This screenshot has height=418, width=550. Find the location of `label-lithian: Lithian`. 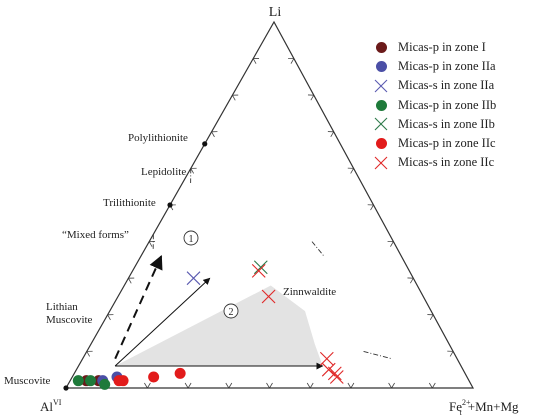

label-lithian: Lithian is located at coordinates (62, 307).